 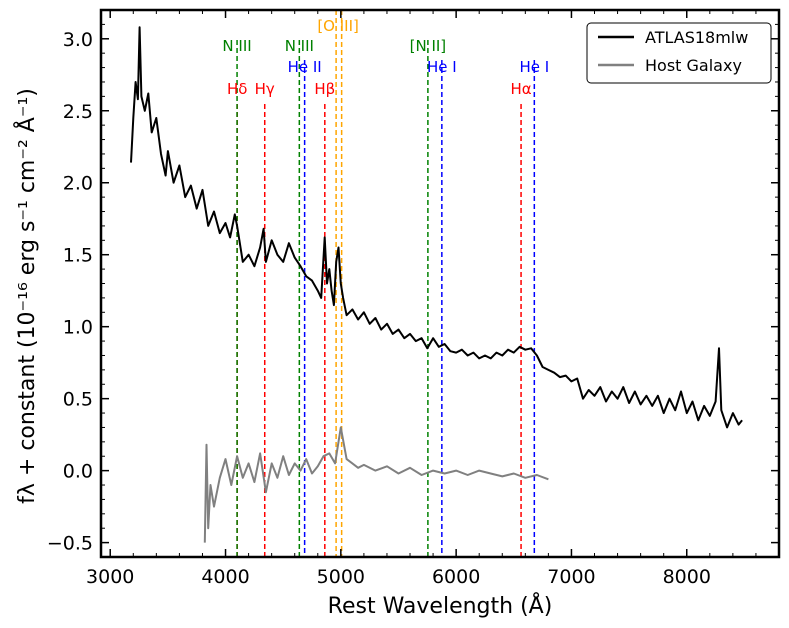 What do you see at coordinates (305, 67) in the screenshot?
I see `reference-label-he-ii-7: He II` at bounding box center [305, 67].